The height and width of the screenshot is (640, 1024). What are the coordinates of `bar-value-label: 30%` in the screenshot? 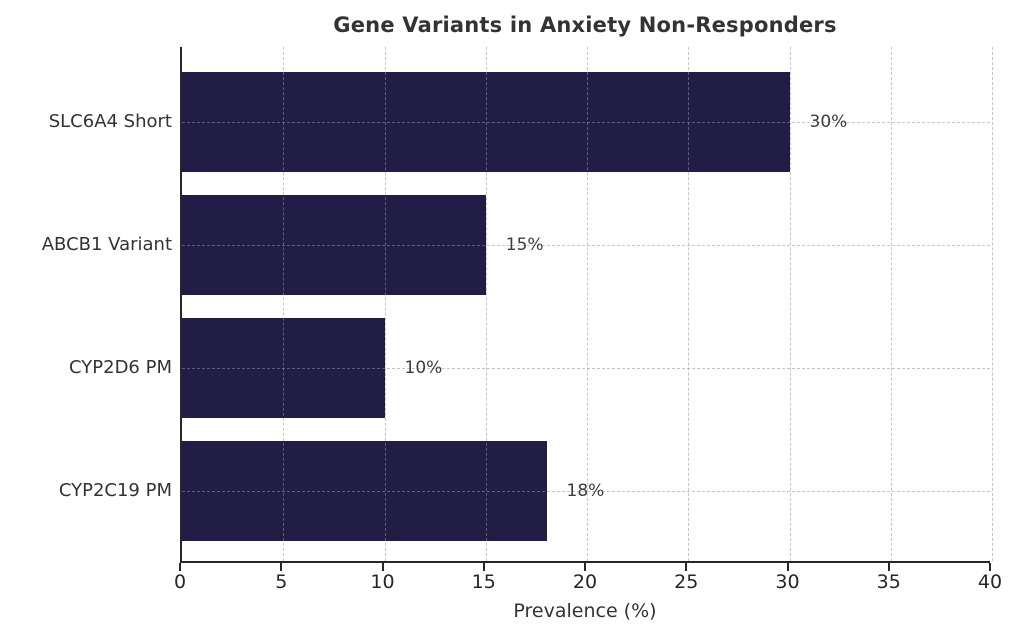 It's located at (828, 122).